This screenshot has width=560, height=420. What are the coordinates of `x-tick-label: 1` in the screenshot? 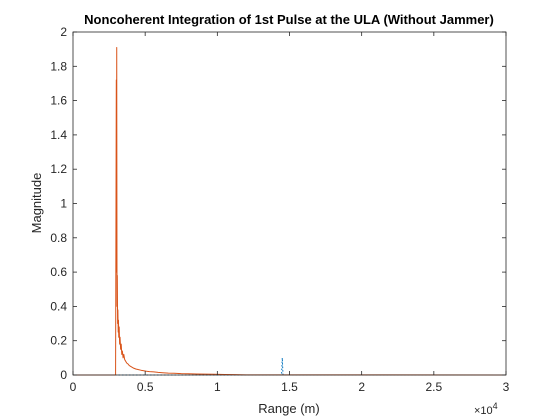 It's located at (217, 387).